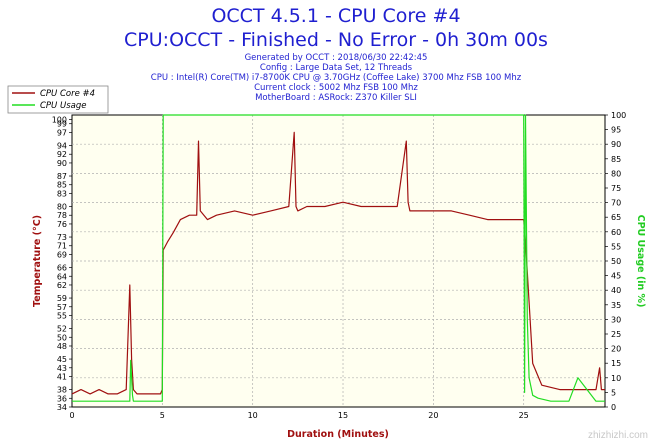 The width and height of the screenshot is (672, 448). What do you see at coordinates (62, 163) in the screenshot?
I see `y-tick-label-left: 90` at bounding box center [62, 163].